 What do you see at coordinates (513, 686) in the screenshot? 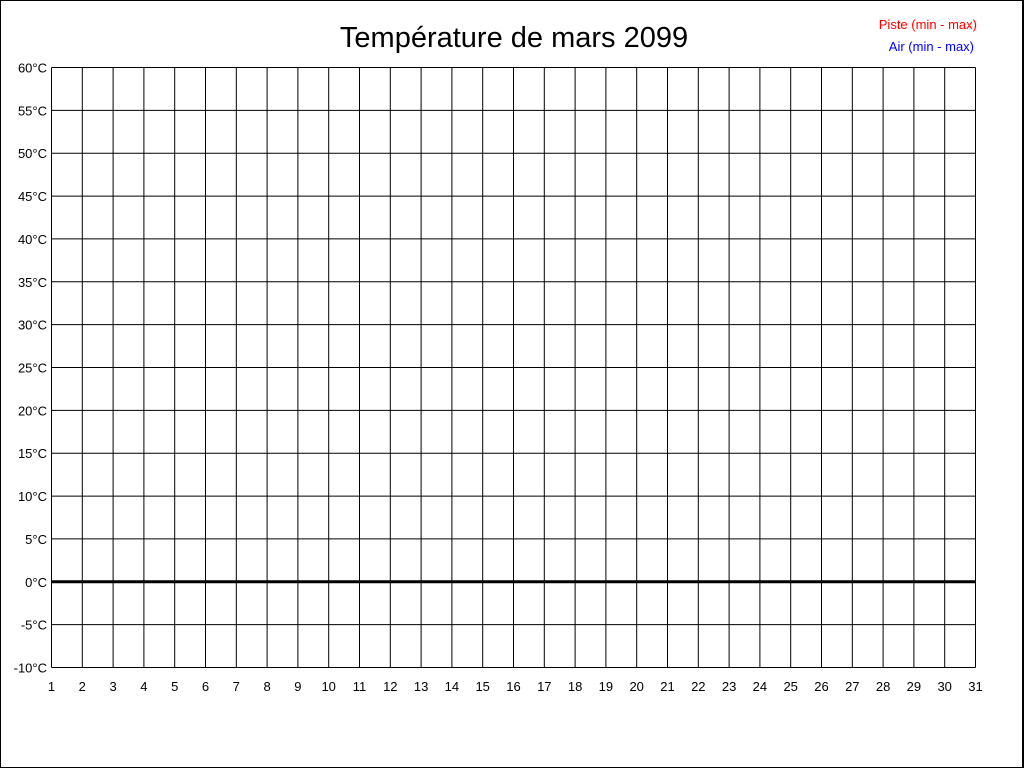
I see `x-tick-label: 16` at bounding box center [513, 686].